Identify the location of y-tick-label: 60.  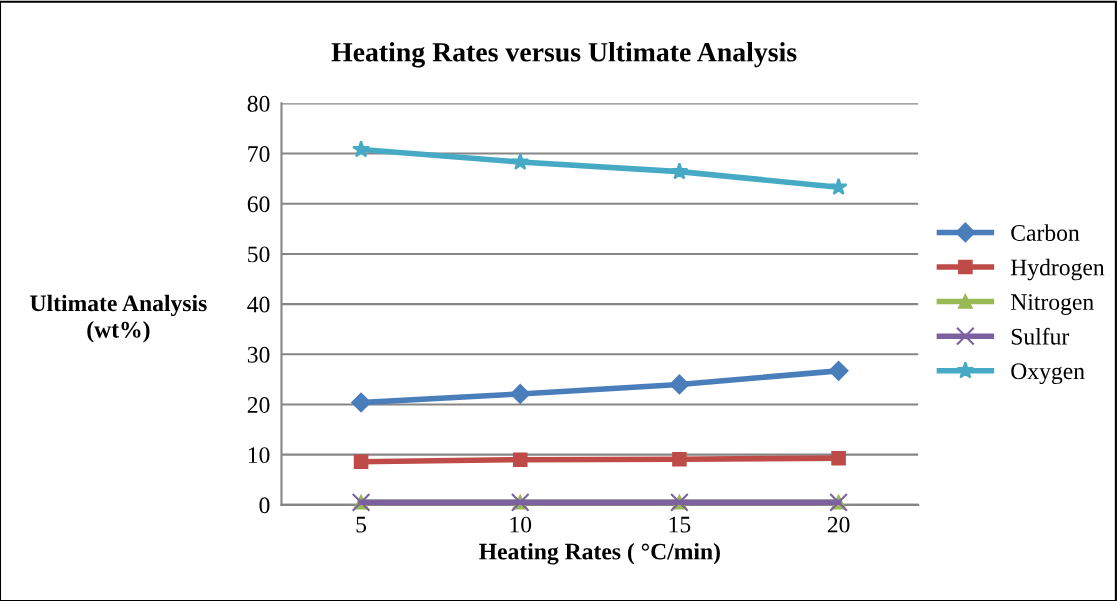
(258, 204).